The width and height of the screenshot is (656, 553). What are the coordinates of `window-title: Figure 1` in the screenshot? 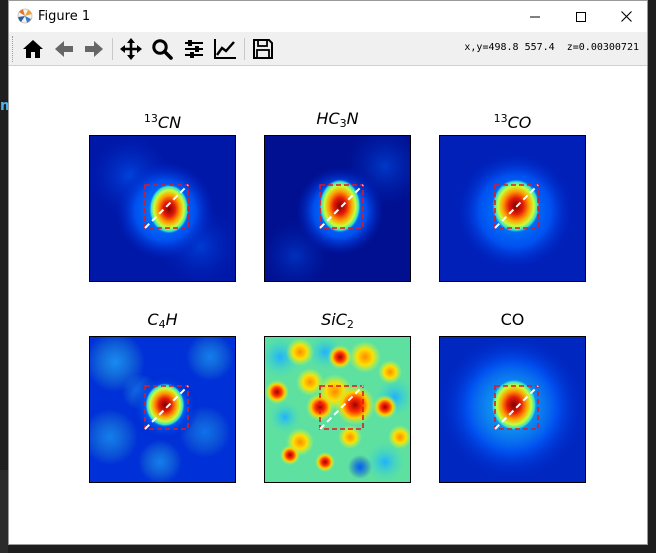 It's located at (64, 16).